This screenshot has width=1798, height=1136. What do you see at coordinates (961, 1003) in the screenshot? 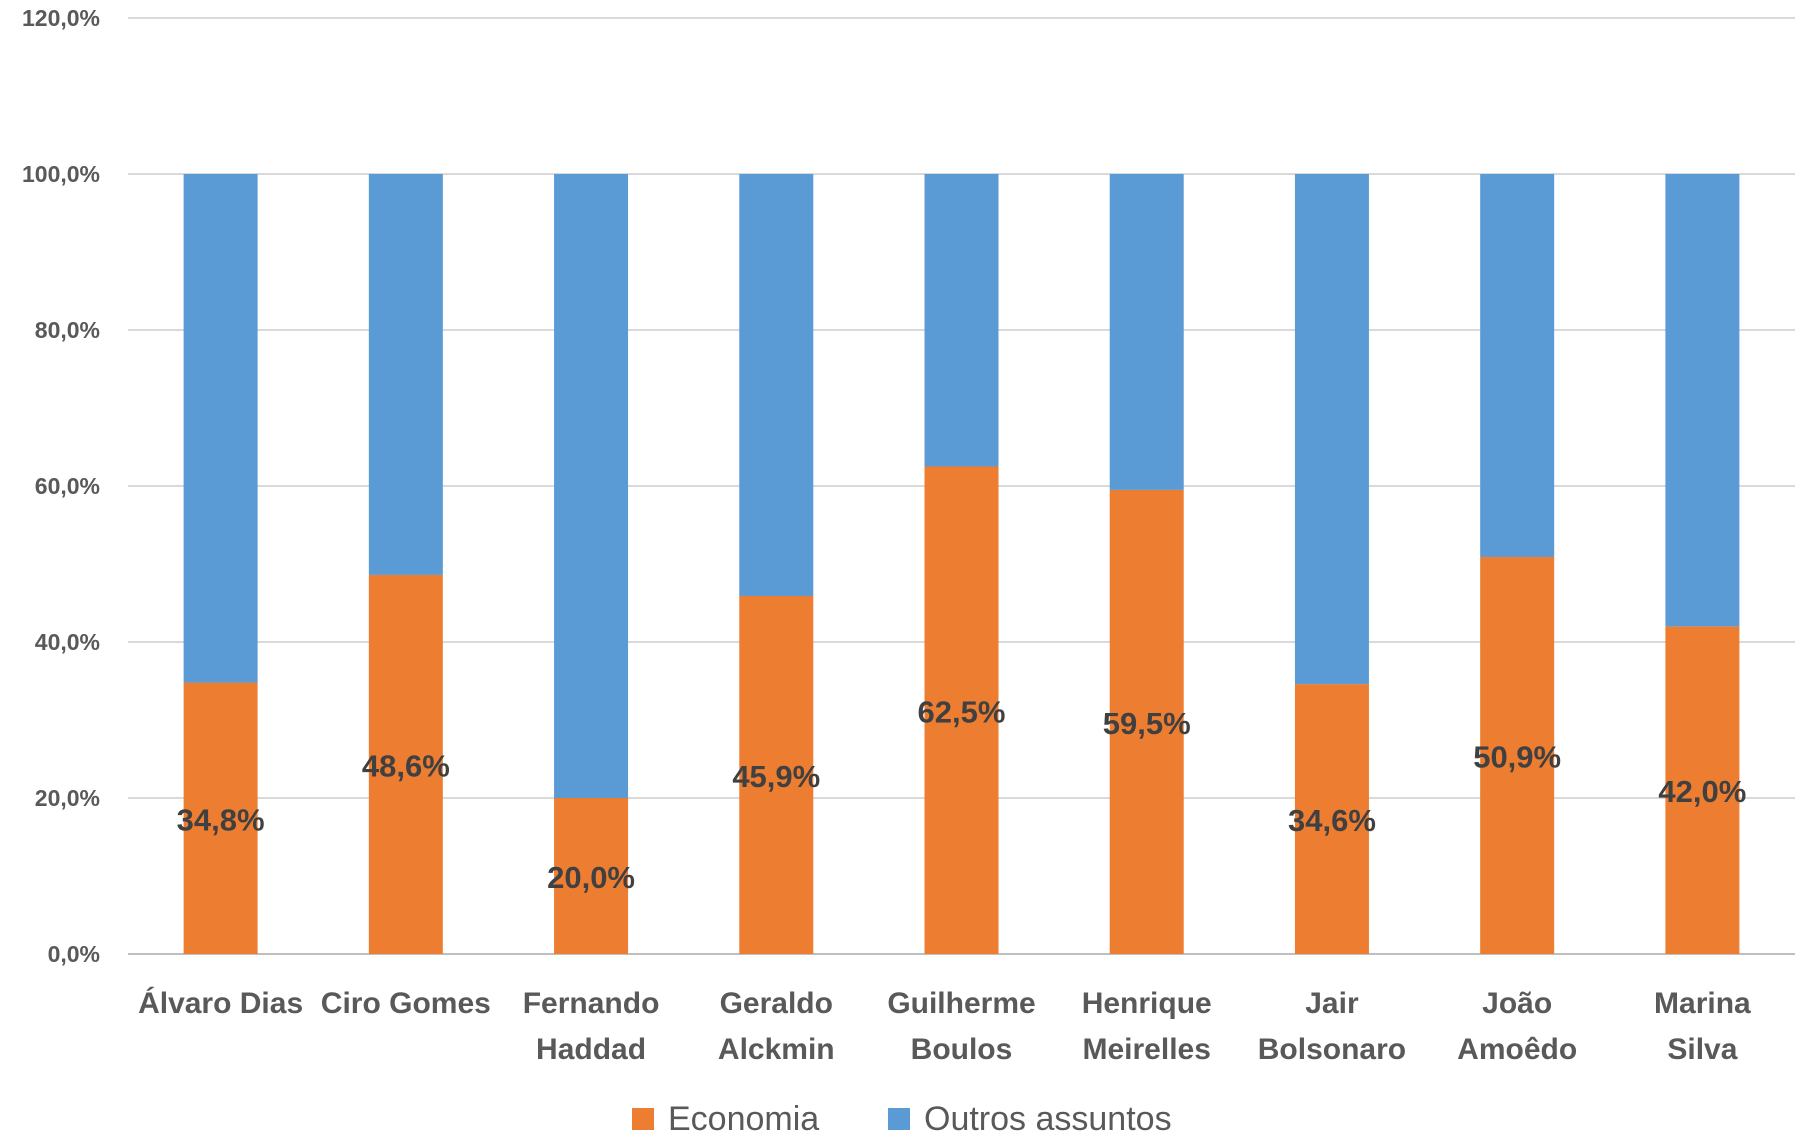
I see `x-category-label: Guilherme` at bounding box center [961, 1003].